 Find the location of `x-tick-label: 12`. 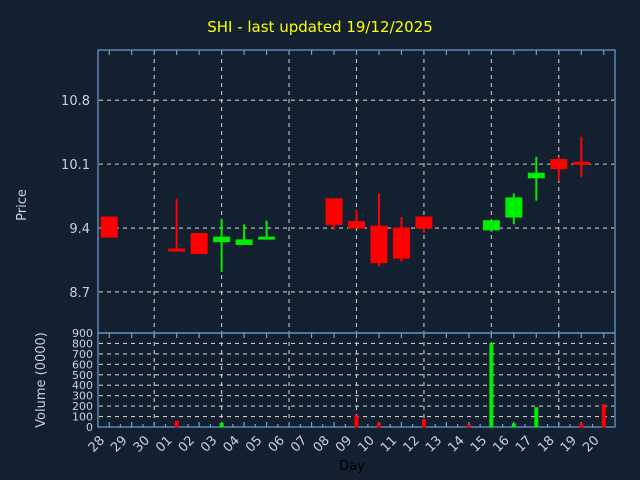

x-tick-label: 12 is located at coordinates (411, 444).